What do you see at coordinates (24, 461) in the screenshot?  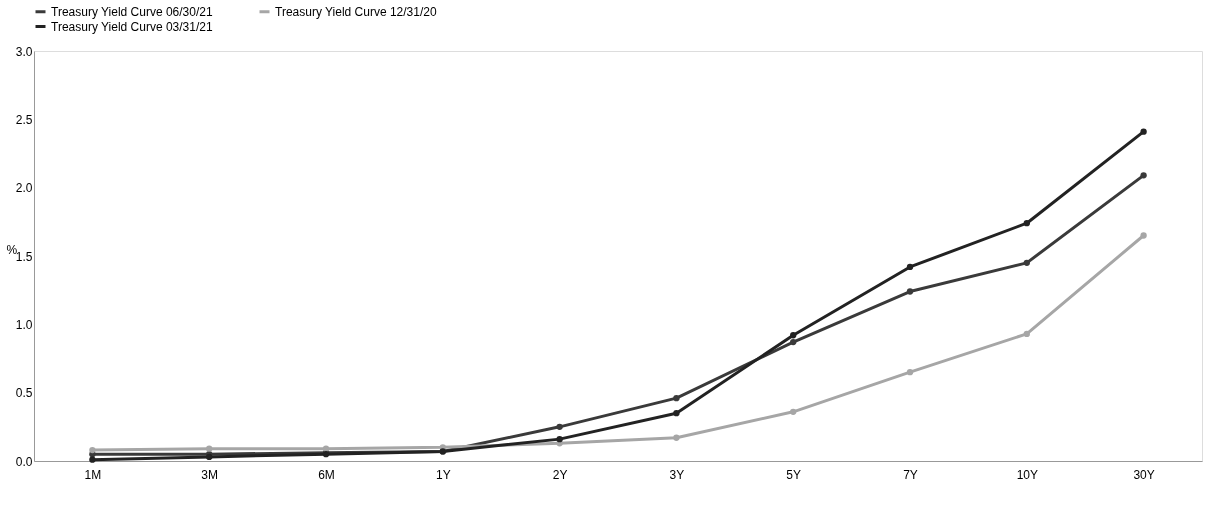 I see `y-tick-label: 0.0` at bounding box center [24, 461].